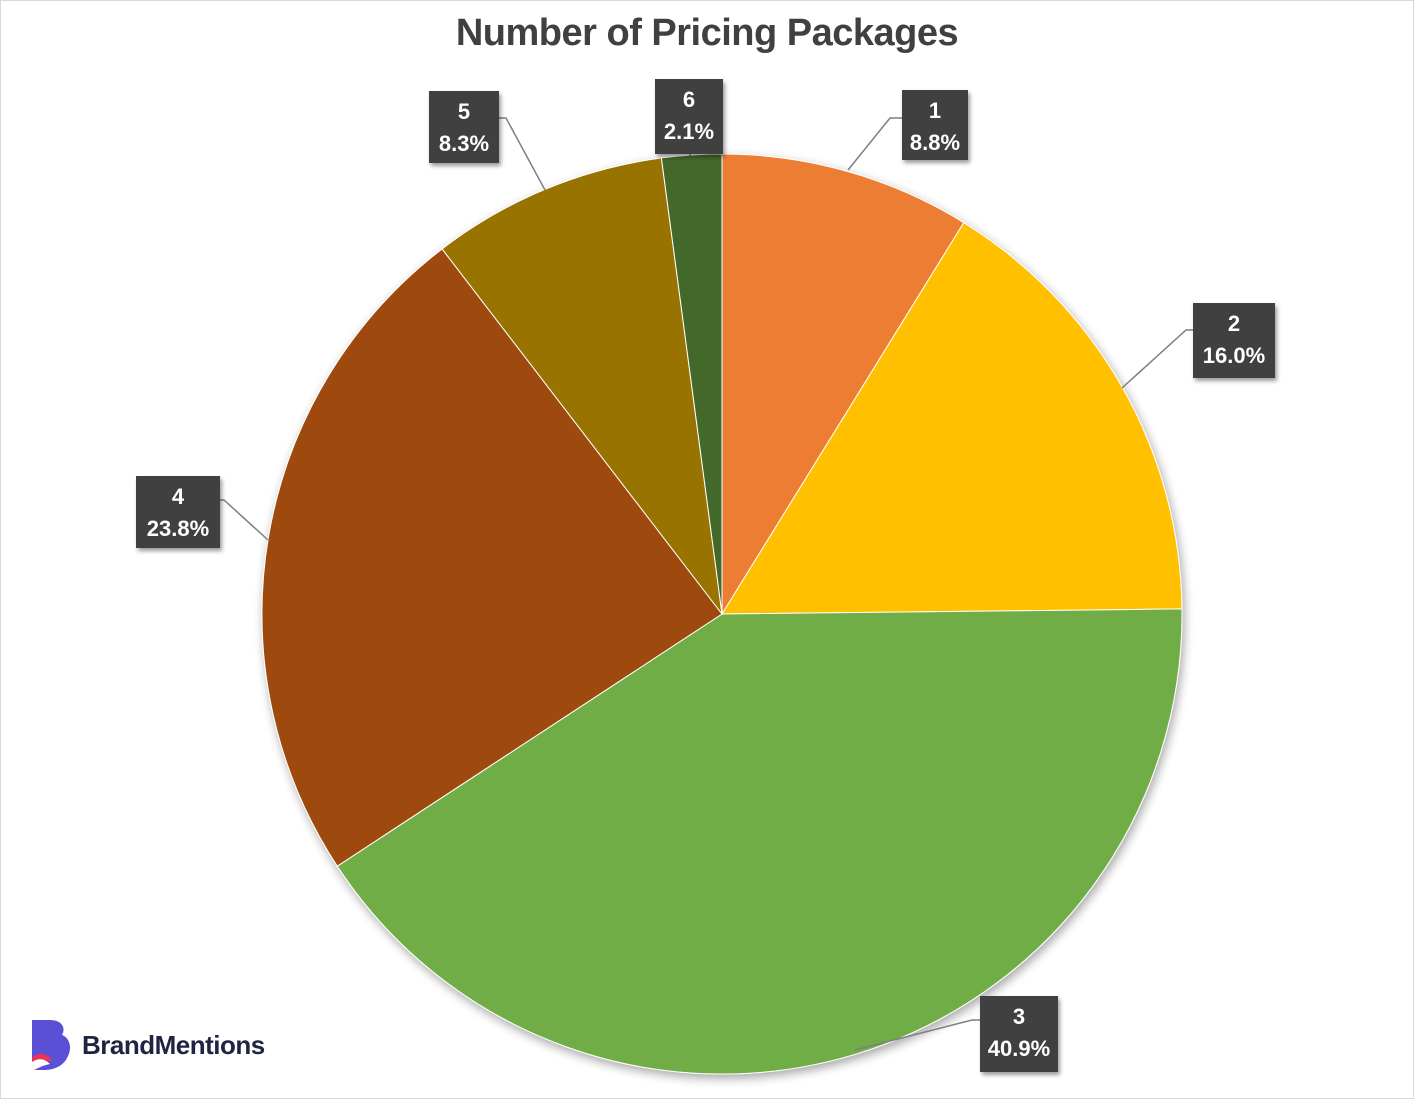 The image size is (1414, 1099). What do you see at coordinates (1019, 1048) in the screenshot?
I see `data-label-value: 40.9%` at bounding box center [1019, 1048].